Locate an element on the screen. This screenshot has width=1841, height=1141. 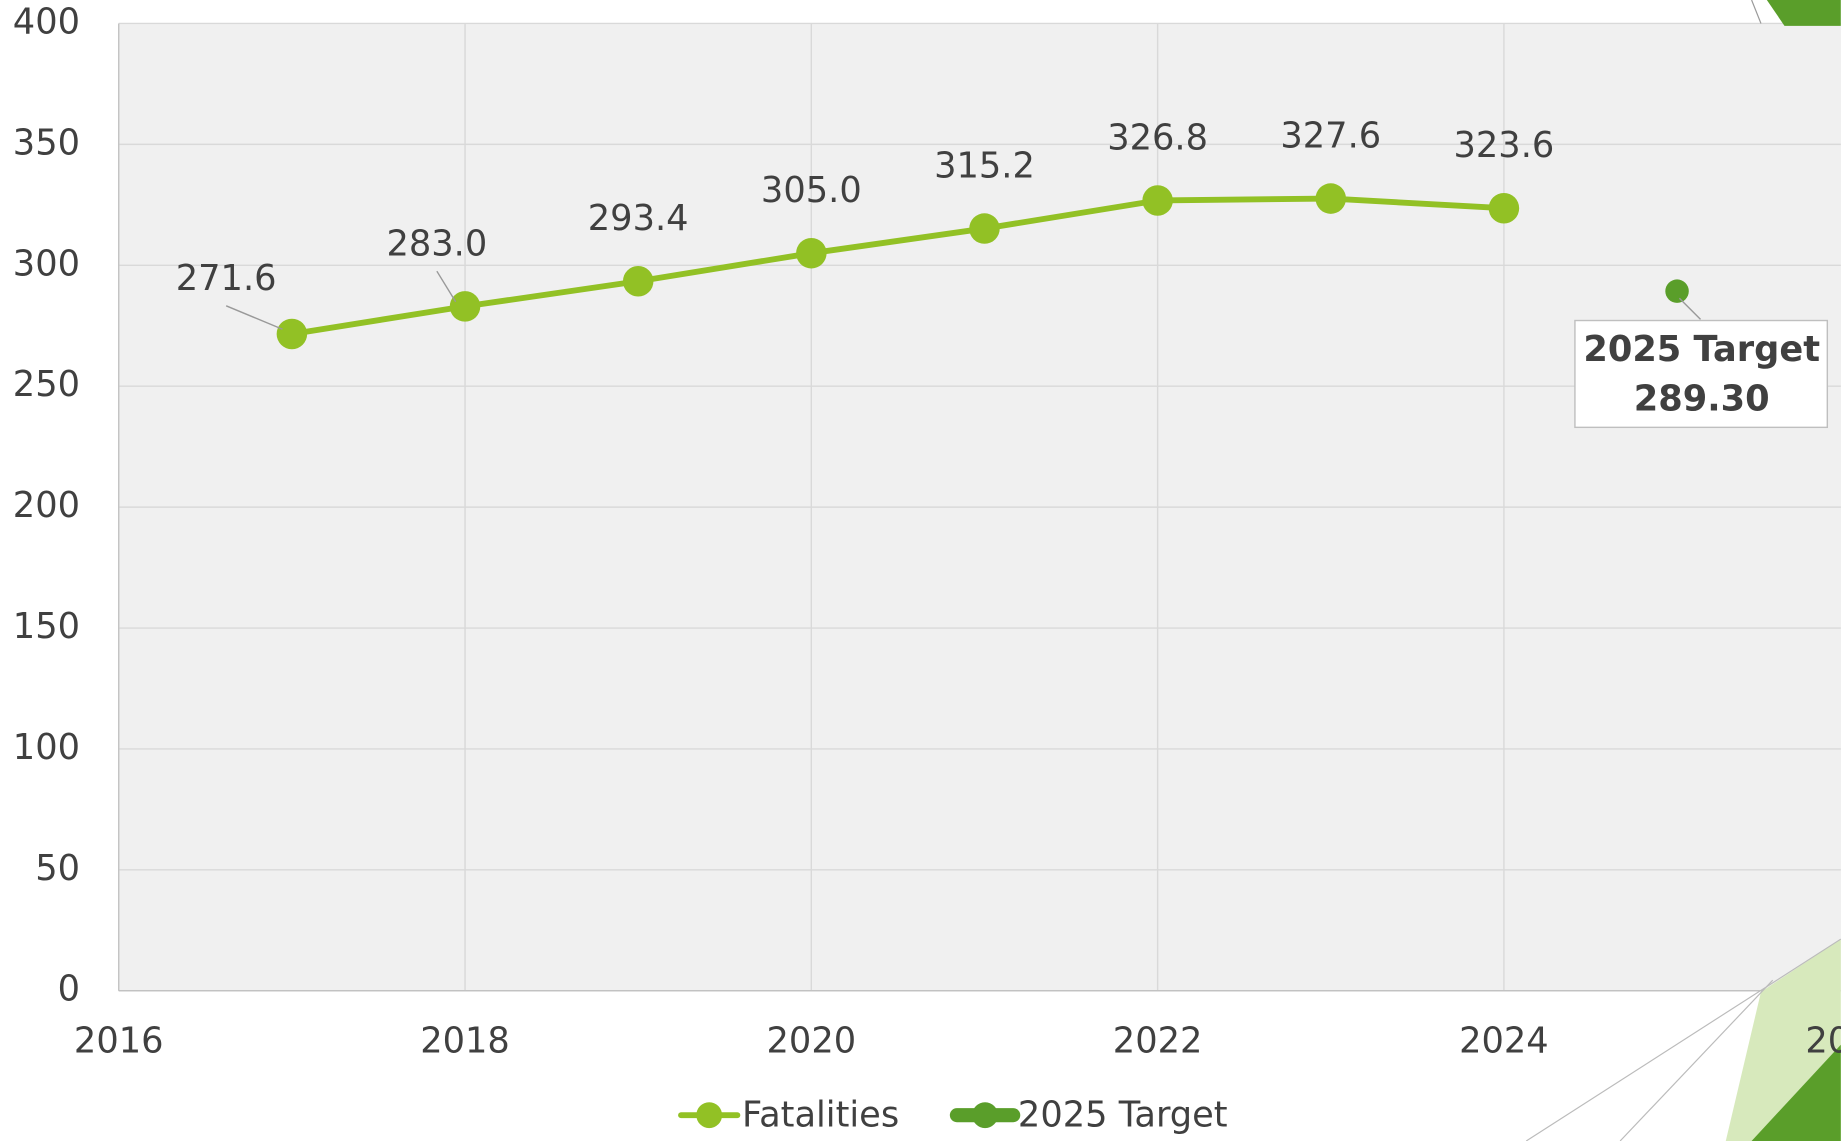
legend-label: Fatalities is located at coordinates (820, 1114).